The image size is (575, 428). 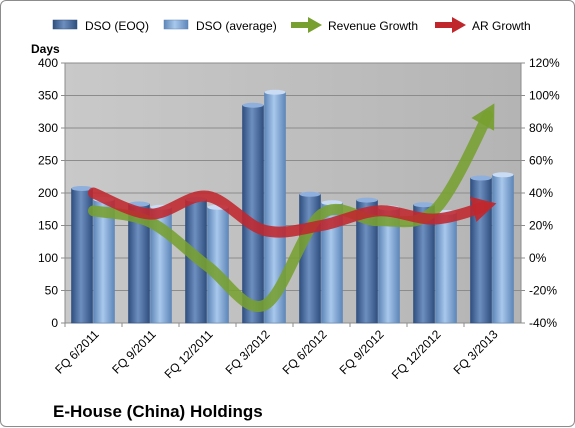 I want to click on x-tick-label: FQ 3/2013, so click(x=476, y=352).